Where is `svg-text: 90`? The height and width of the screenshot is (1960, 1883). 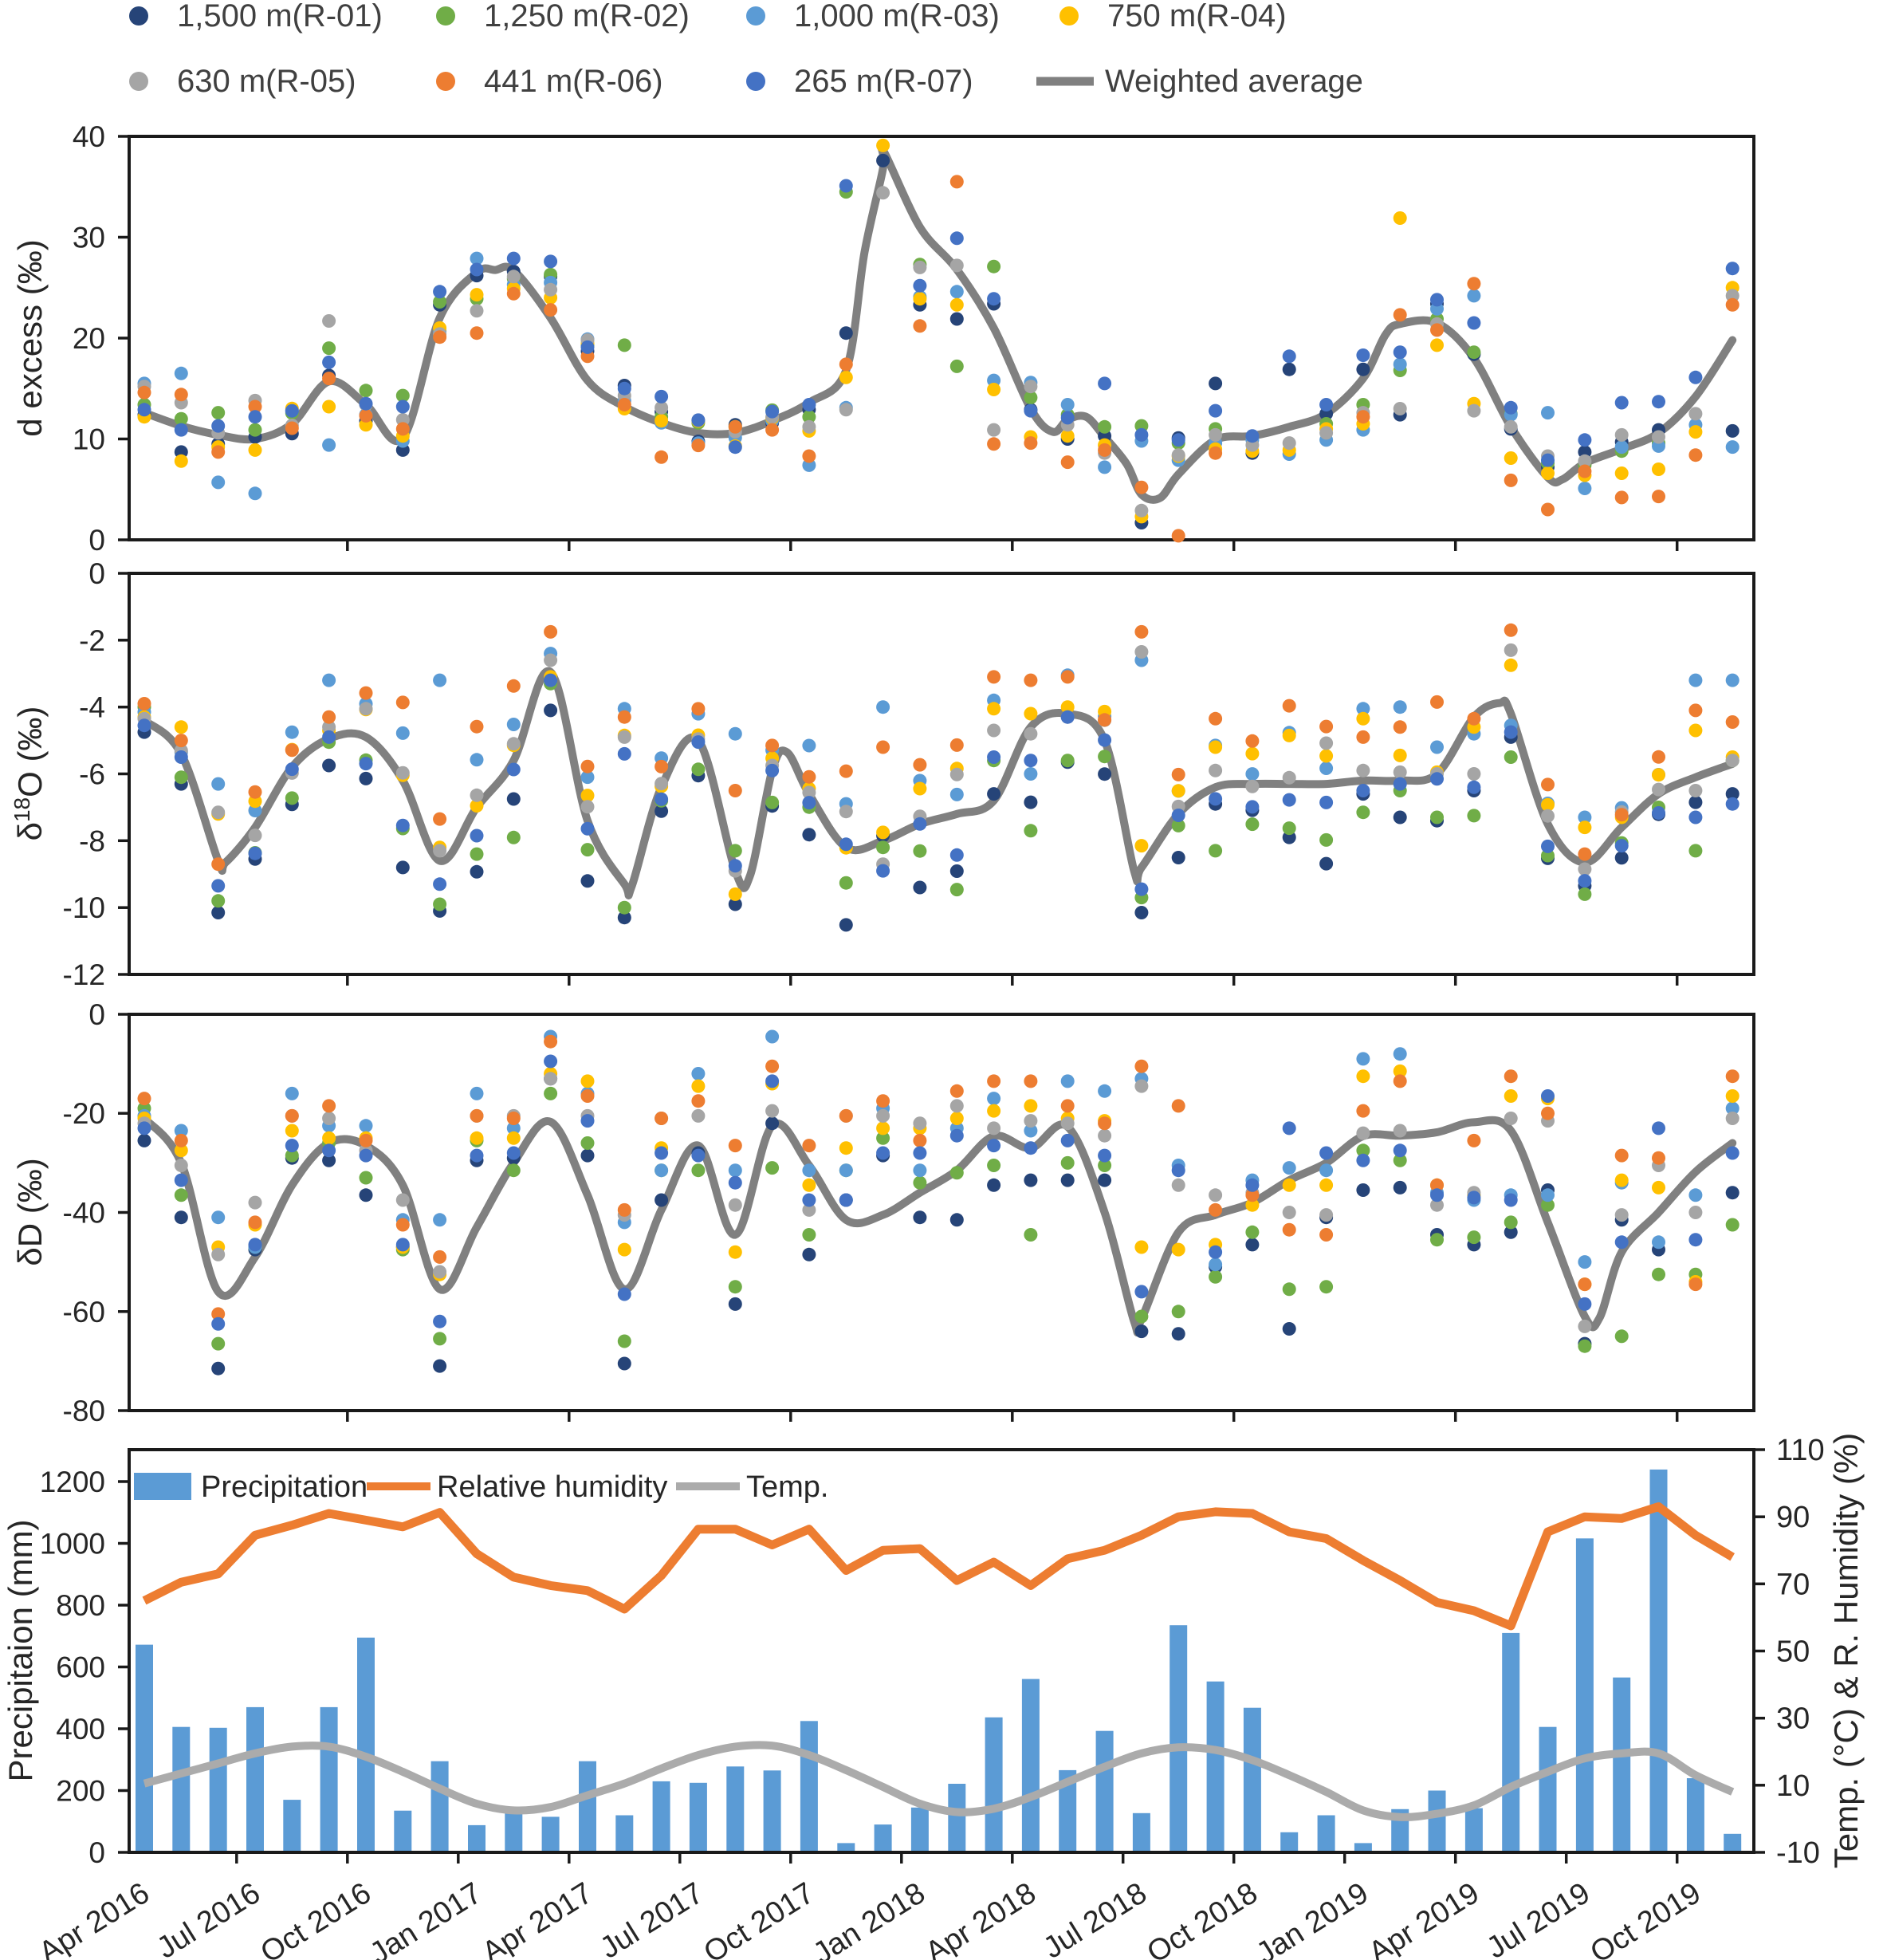 svg-text: 90 is located at coordinates (1793, 1518).